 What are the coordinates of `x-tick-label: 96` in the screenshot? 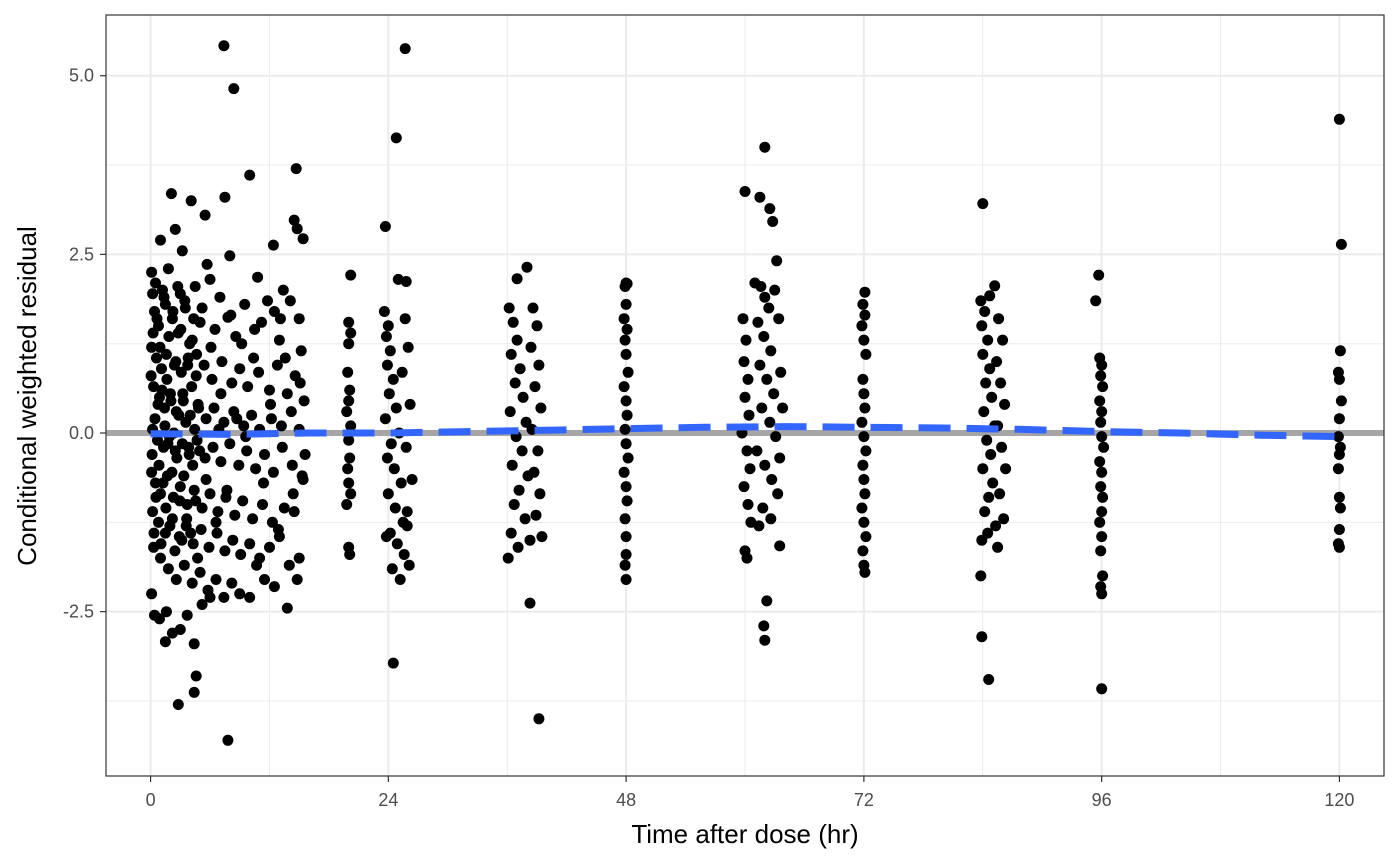 It's located at (1102, 800).